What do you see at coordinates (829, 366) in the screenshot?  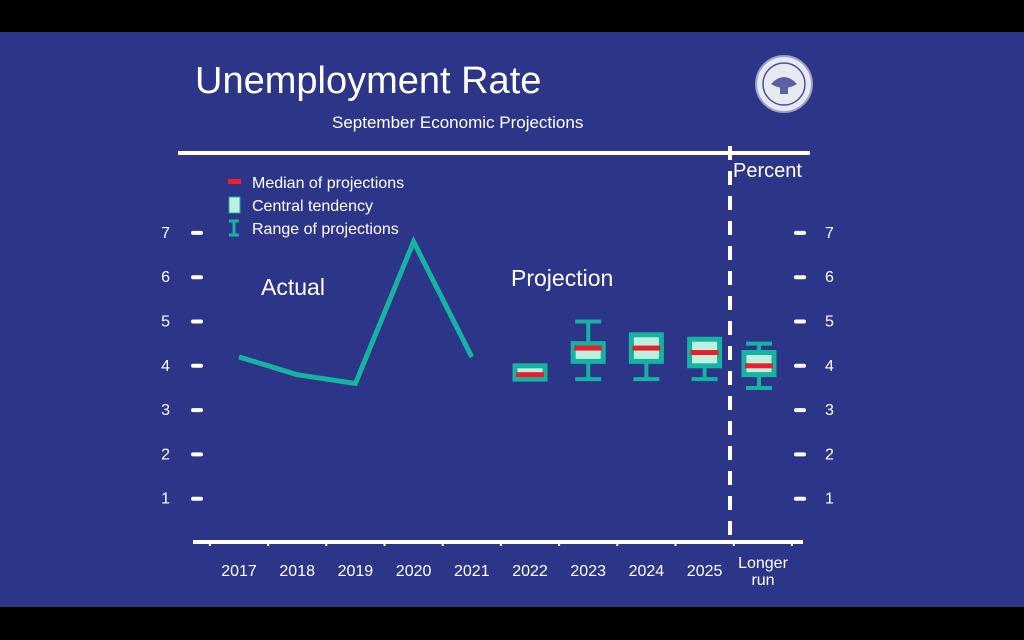 I see `y-tick-label-right: 4` at bounding box center [829, 366].